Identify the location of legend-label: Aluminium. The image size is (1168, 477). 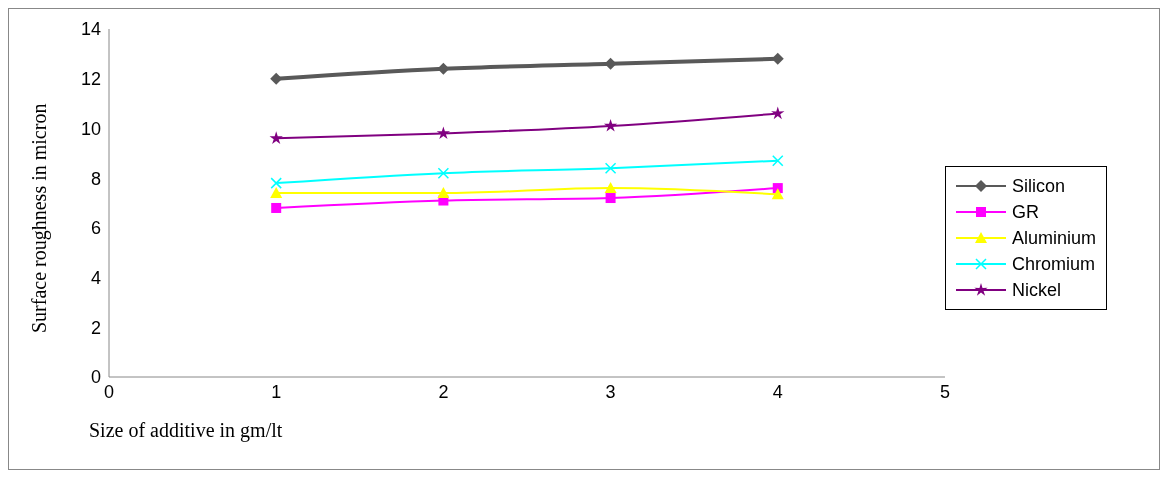
(1053, 238).